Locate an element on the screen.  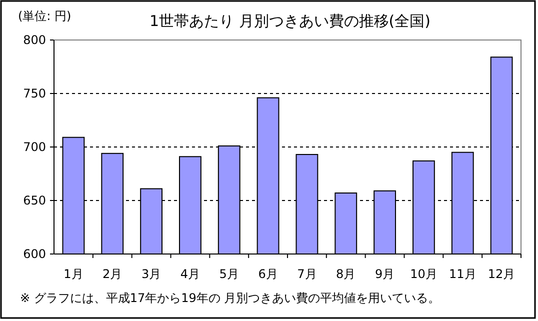
x-tick-label: 12月 is located at coordinates (502, 274).